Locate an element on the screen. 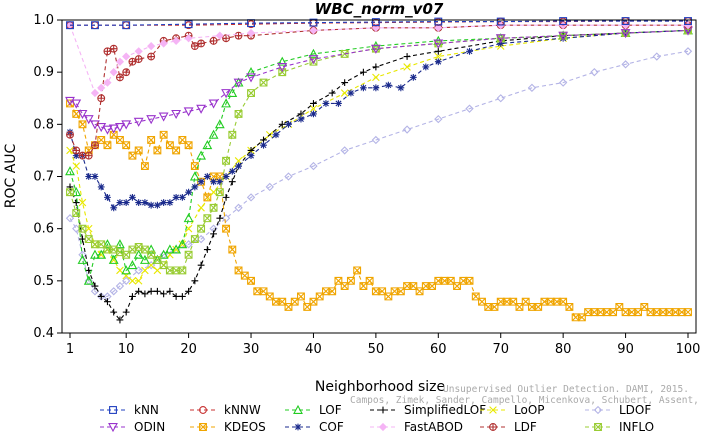 This screenshot has height=434, width=702. x-axis: 1 10 20 30 40 50 60 70 80 90 100 is located at coordinates (383, 345).